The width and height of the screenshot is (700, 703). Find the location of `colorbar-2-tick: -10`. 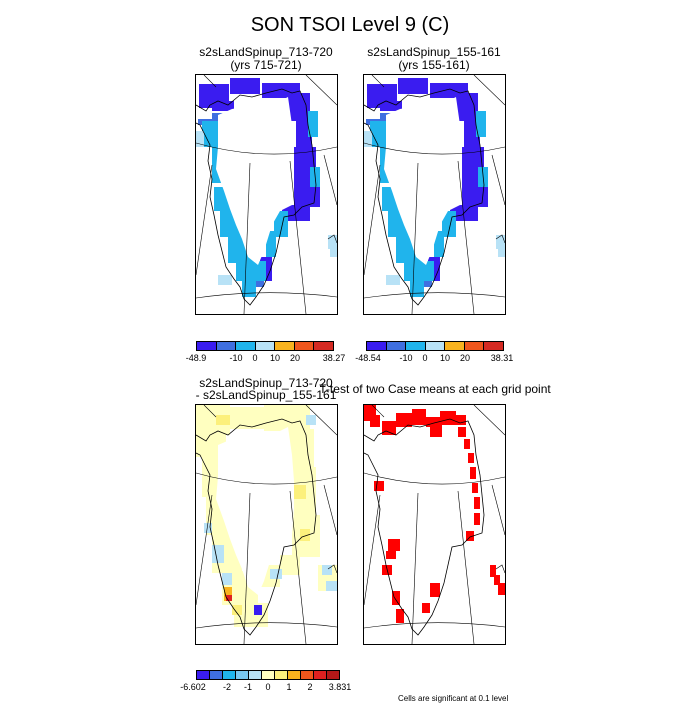

colorbar-2-tick: -10 is located at coordinates (406, 358).